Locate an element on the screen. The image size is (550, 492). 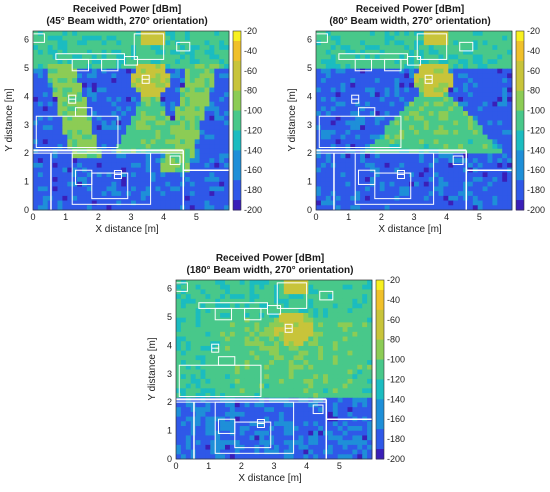
chart-subtitle: (180° Beam width, 270° orientation) is located at coordinates (270, 270).